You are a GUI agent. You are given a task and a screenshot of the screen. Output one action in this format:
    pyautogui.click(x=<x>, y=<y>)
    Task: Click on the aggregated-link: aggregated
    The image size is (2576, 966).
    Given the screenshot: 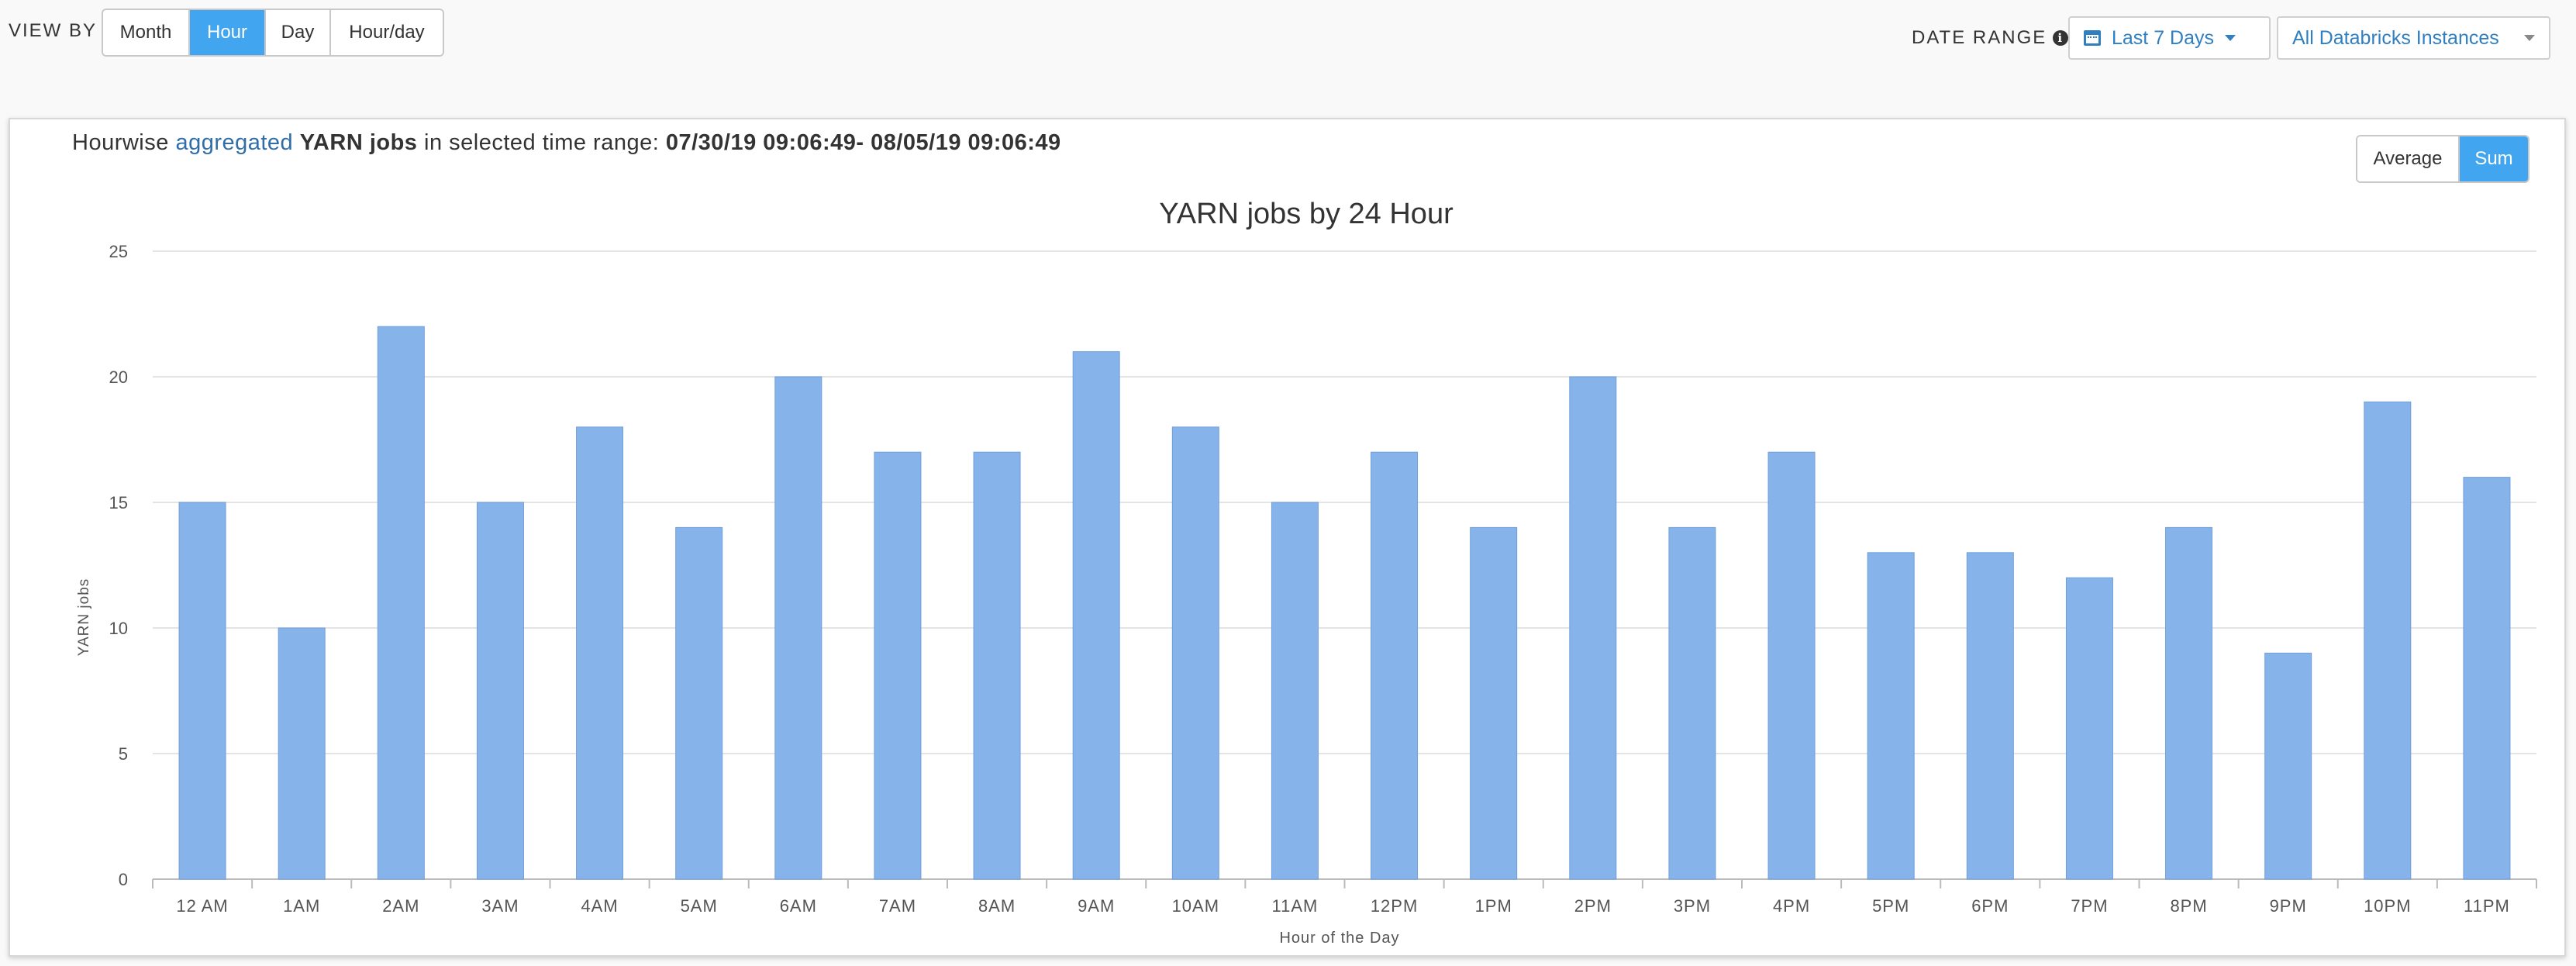 What is the action you would take?
    pyautogui.click(x=234, y=142)
    